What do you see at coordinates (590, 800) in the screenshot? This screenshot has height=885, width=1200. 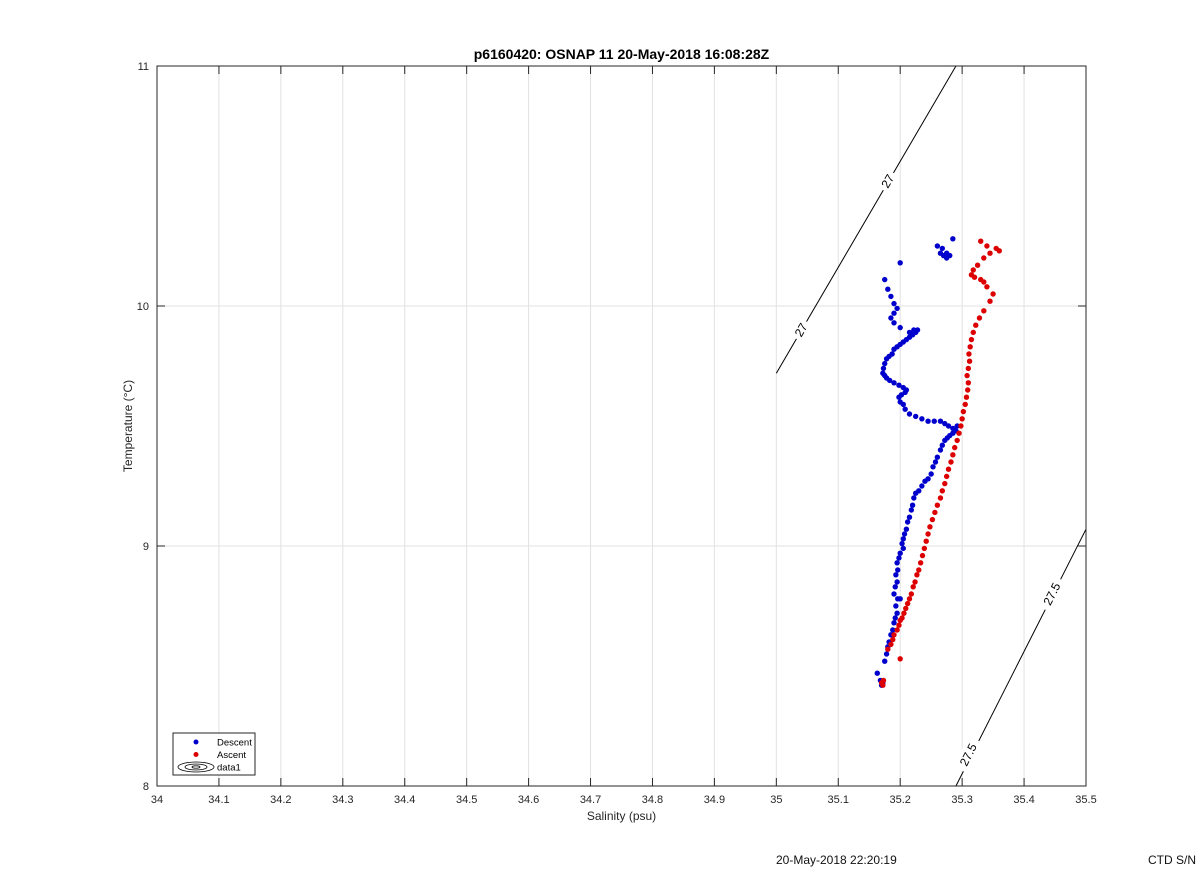 I see `x-tick-label: 34.7` at bounding box center [590, 800].